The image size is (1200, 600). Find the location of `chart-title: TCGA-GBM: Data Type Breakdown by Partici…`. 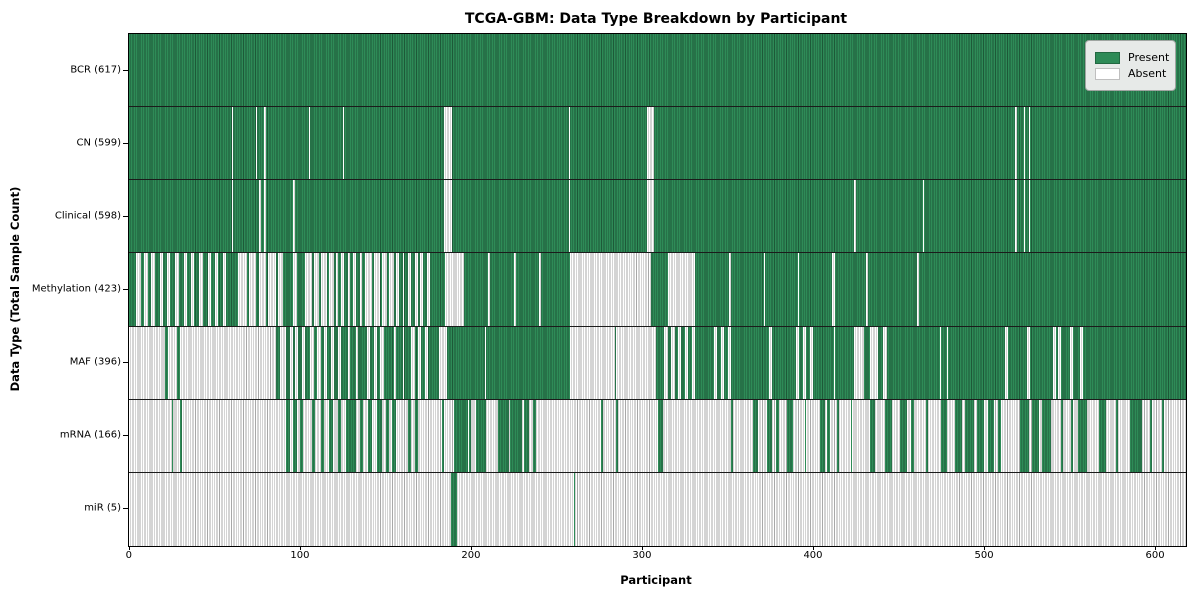

chart-title: TCGA-GBM: Data Type Breakdown by Partici… is located at coordinates (656, 19).